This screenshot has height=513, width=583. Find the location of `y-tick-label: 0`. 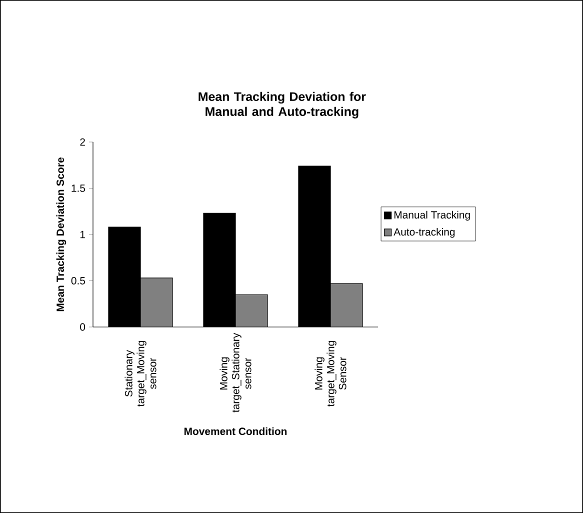

y-tick-label: 0 is located at coordinates (83, 327).